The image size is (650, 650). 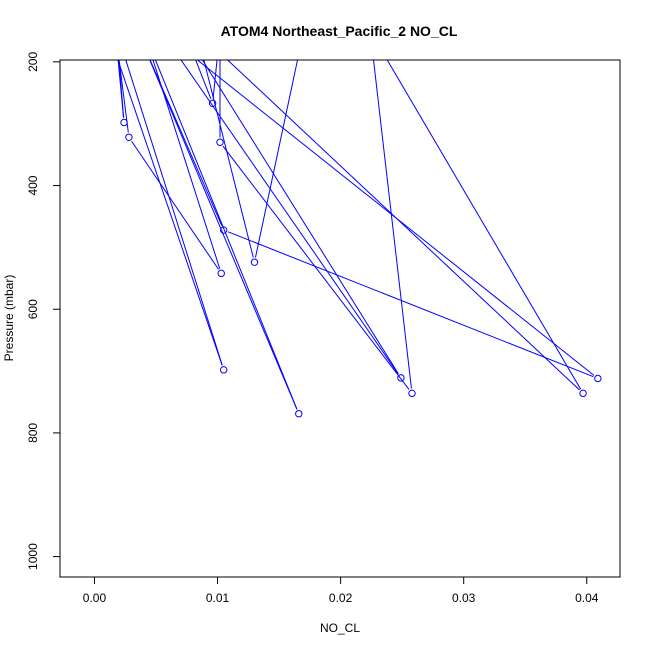 What do you see at coordinates (9, 318) in the screenshot?
I see `y-axis-label: Pressure (mbar)` at bounding box center [9, 318].